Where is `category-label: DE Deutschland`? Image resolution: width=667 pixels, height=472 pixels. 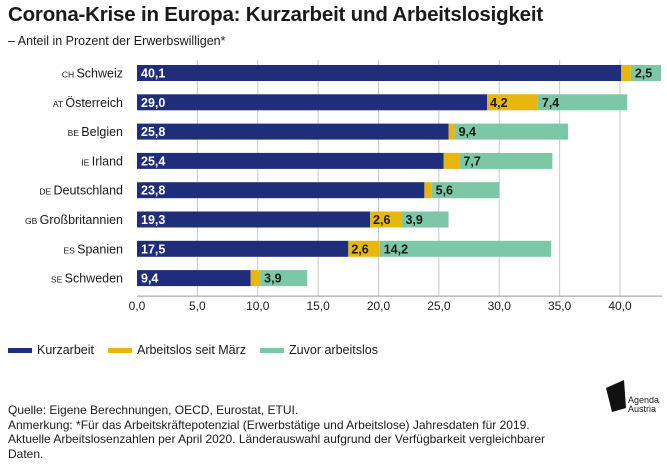 category-label: DE Deutschland is located at coordinates (81, 191).